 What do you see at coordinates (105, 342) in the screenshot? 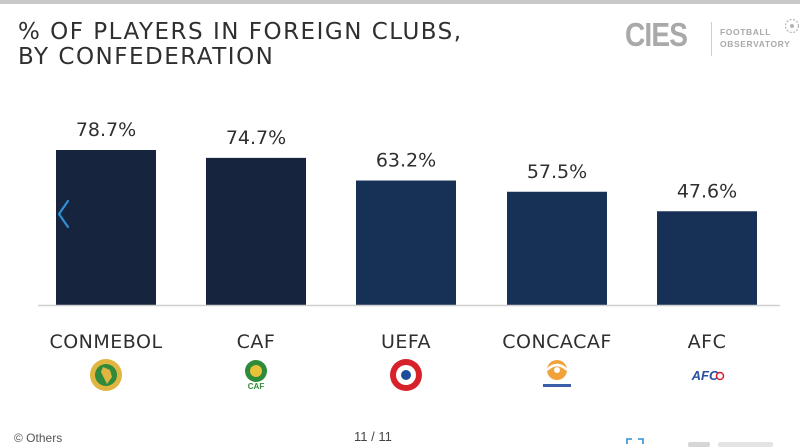
I see `category-label-conmebol: CONMEBOL` at bounding box center [105, 342].